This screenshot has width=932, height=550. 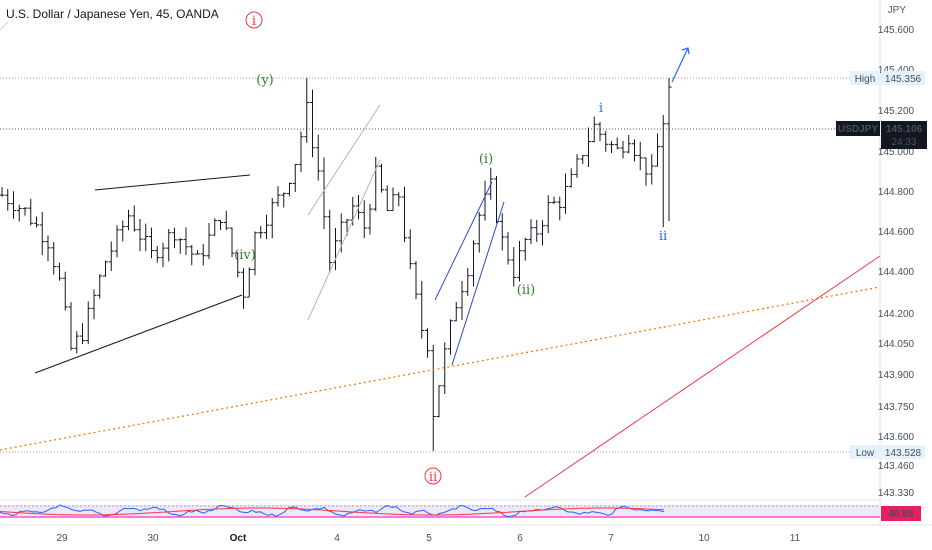 I want to click on price-unit: JPY, so click(x=896, y=10).